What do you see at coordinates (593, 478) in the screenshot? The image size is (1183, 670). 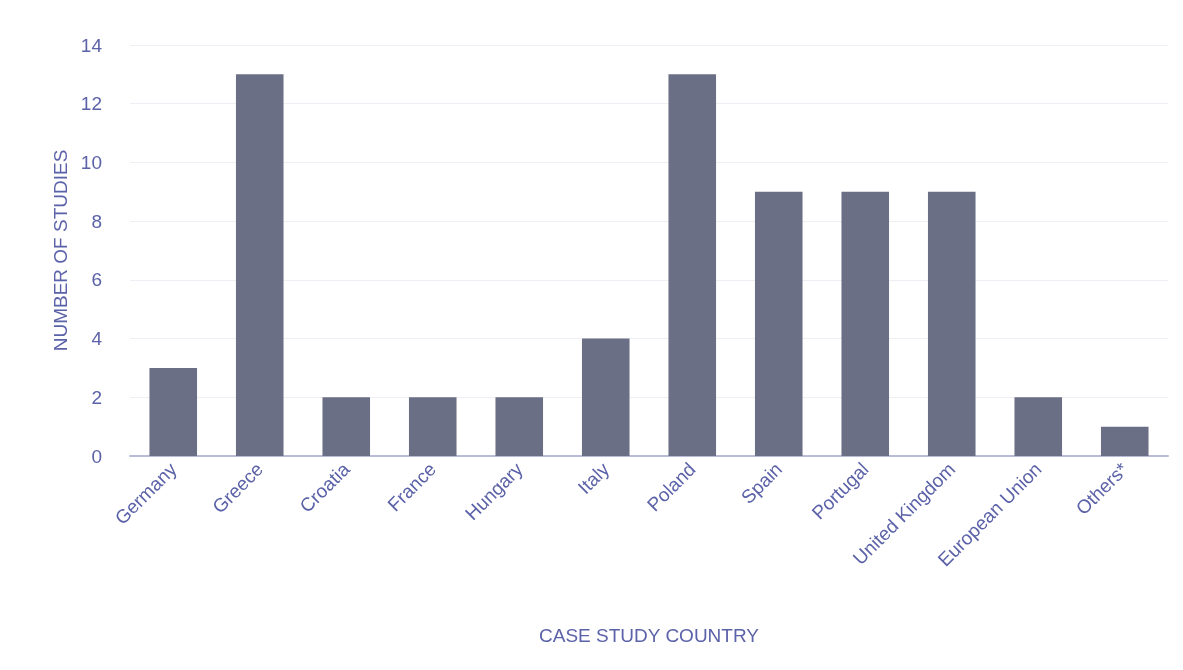 I see `x-tick-label: Italy` at bounding box center [593, 478].